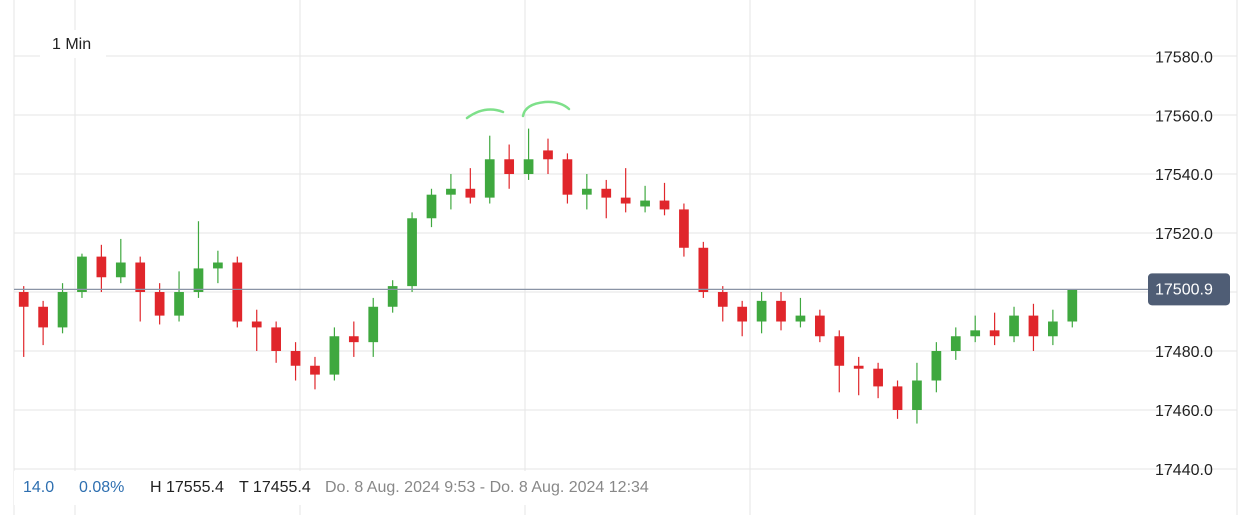  Describe the element at coordinates (1184, 175) in the screenshot. I see `y-tick-label: 17540.0` at that location.